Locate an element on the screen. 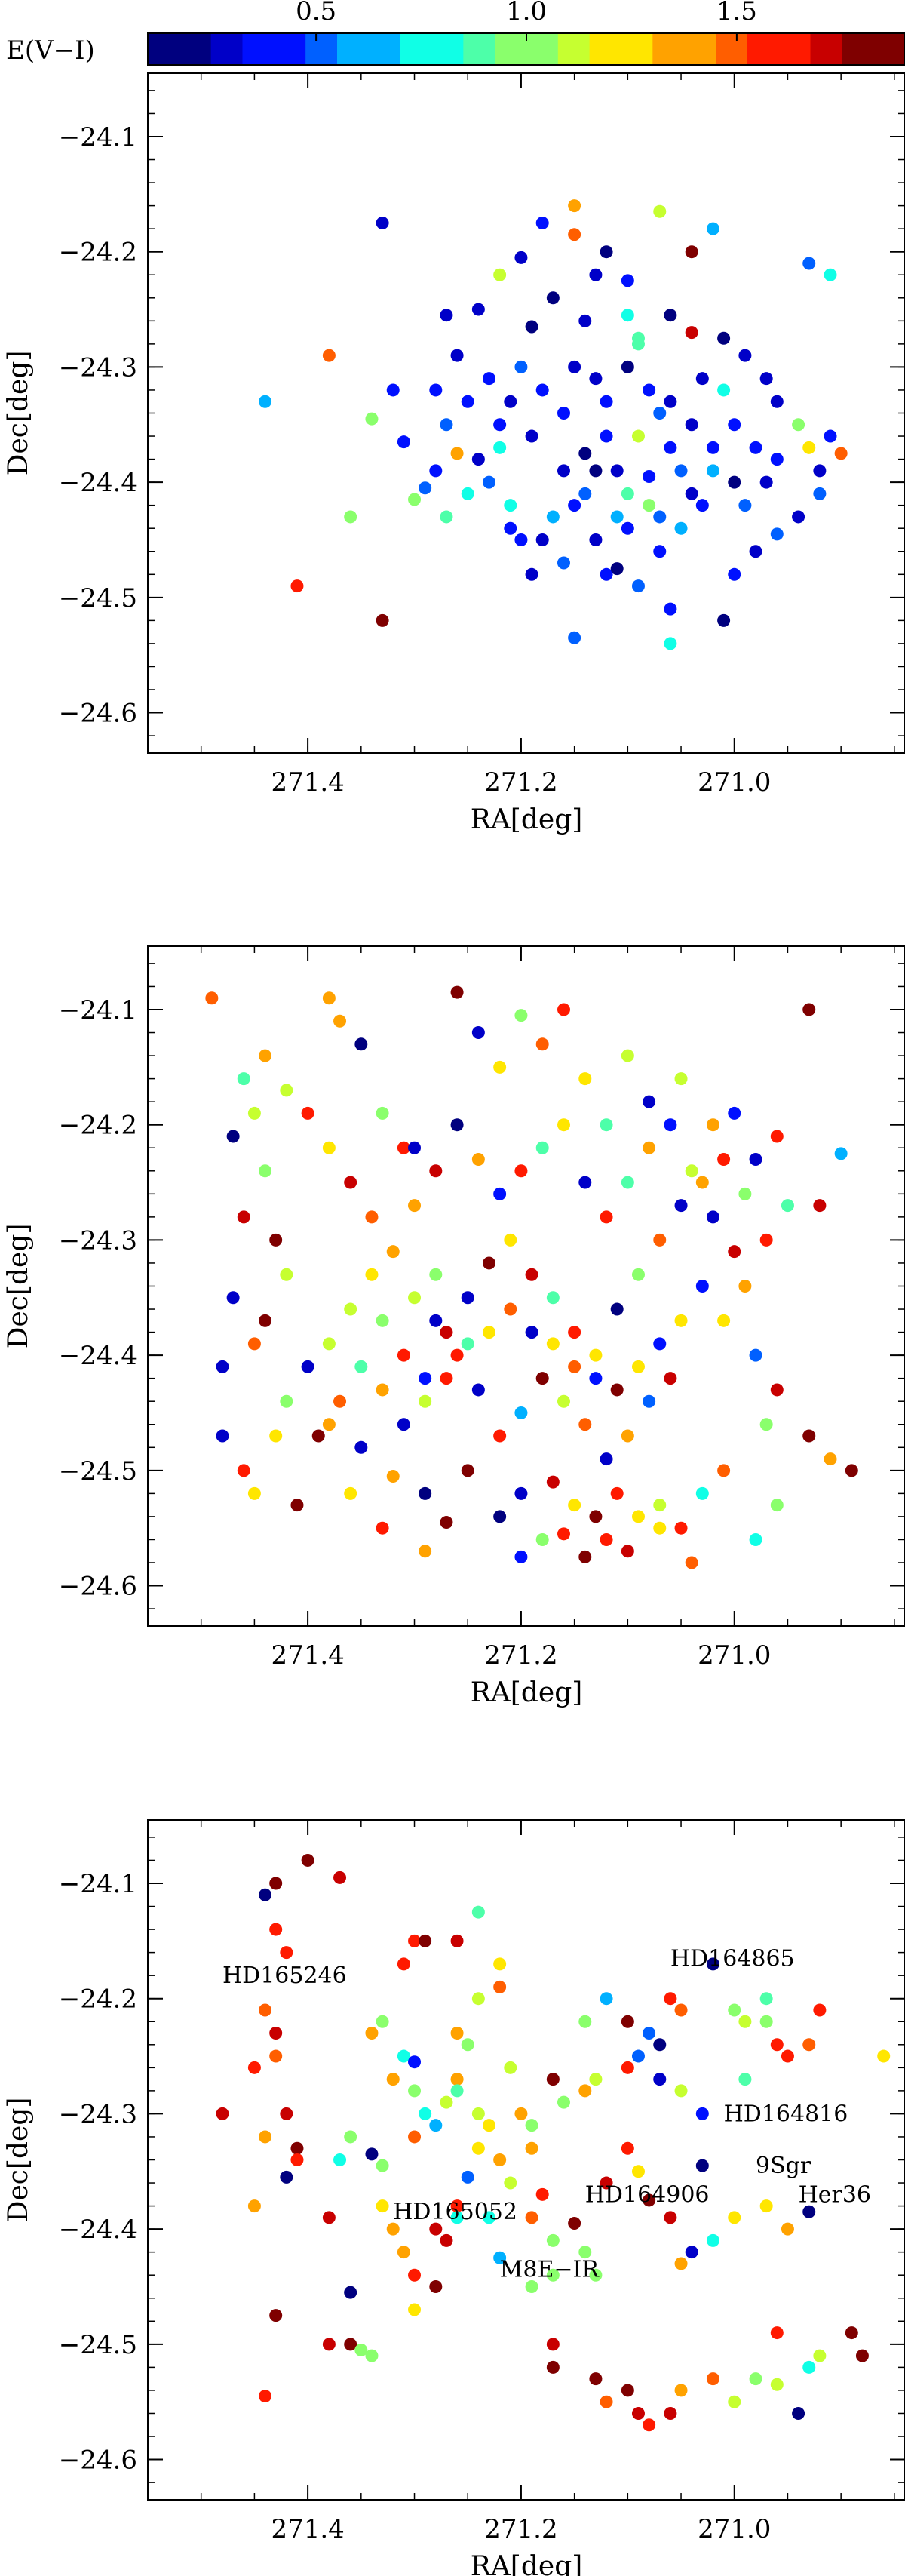 The height and width of the screenshot is (2576, 905). x-tick-label: 271.4 is located at coordinates (307, 2529).